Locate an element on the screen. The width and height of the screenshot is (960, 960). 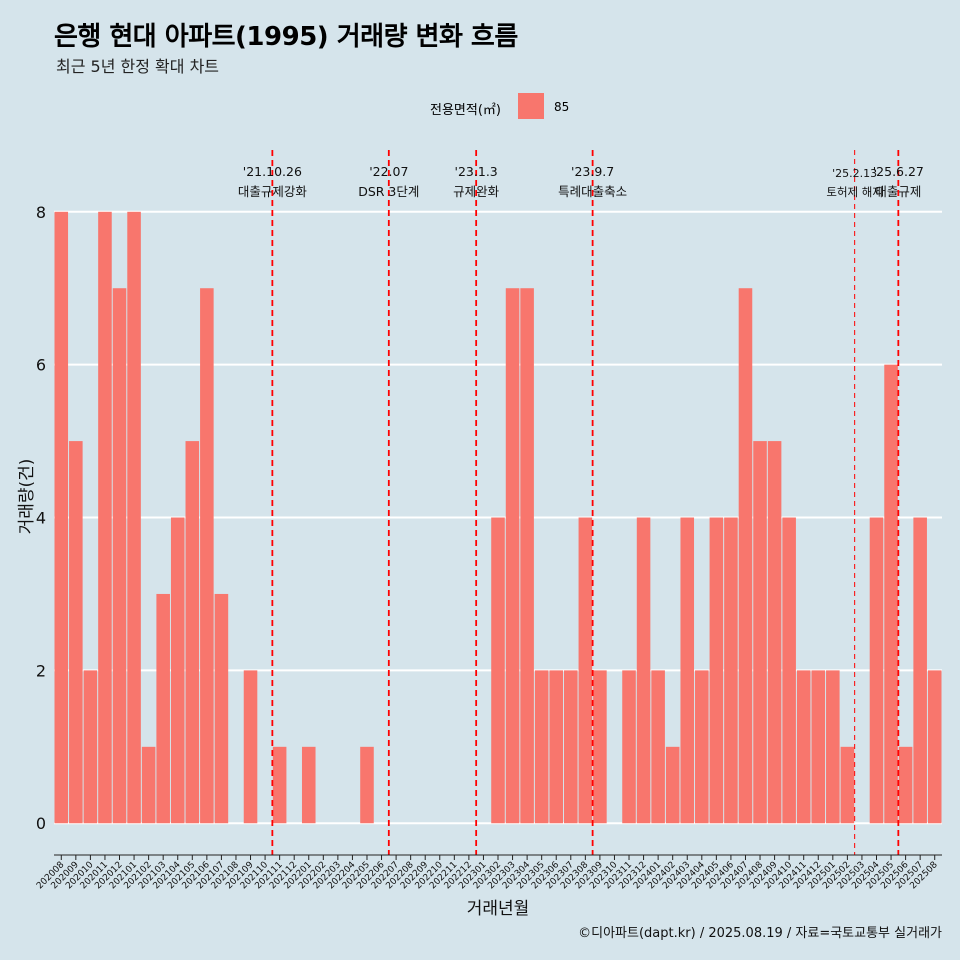
event-name-label: 특례대출축소 is located at coordinates (592, 191).